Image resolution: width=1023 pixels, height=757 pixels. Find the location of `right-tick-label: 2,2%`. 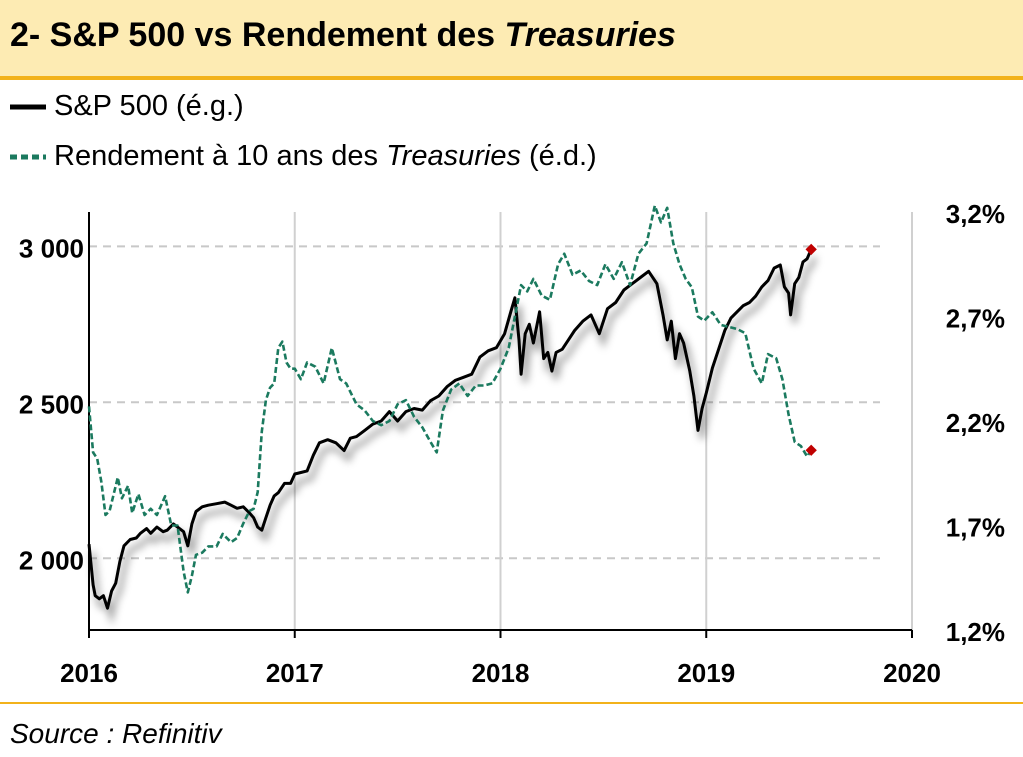

right-tick-label: 2,2% is located at coordinates (975, 423).